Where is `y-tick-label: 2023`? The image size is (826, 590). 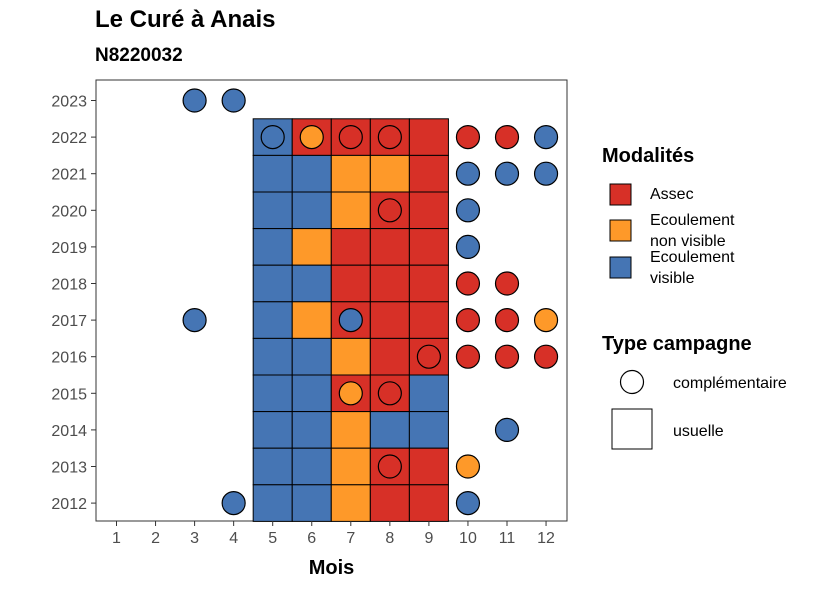 y-tick-label: 2023 is located at coordinates (69, 102).